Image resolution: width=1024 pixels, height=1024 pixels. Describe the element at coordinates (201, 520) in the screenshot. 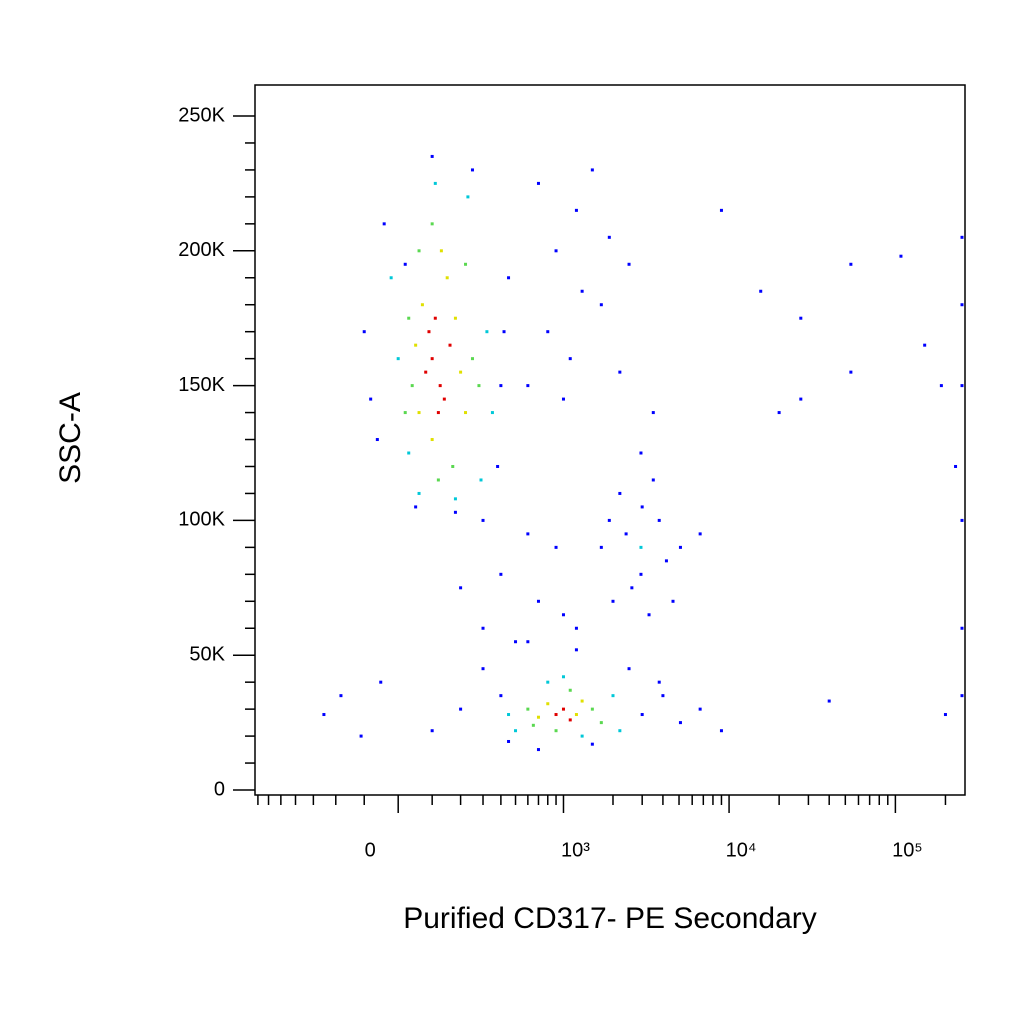

I see `y-tick-label: 100K` at that location.